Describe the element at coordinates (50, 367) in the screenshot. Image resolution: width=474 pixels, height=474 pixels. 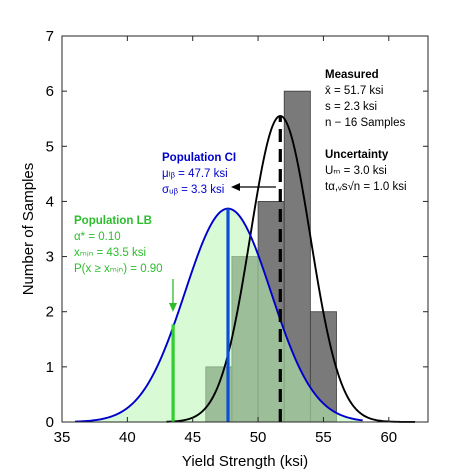
I see `y-tick-label-1: 1` at that location.